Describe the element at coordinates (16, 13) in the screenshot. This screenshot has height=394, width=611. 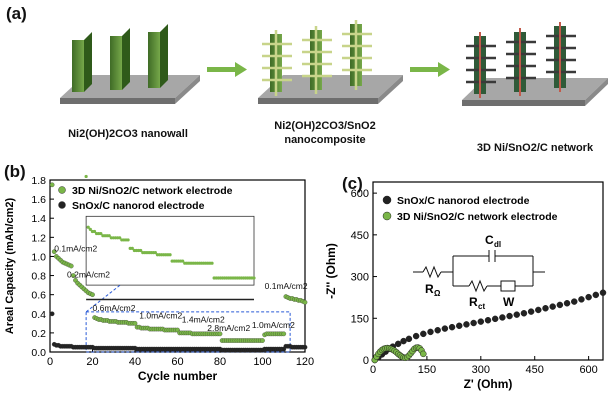
I see `panel-a-label: (a)` at that location.